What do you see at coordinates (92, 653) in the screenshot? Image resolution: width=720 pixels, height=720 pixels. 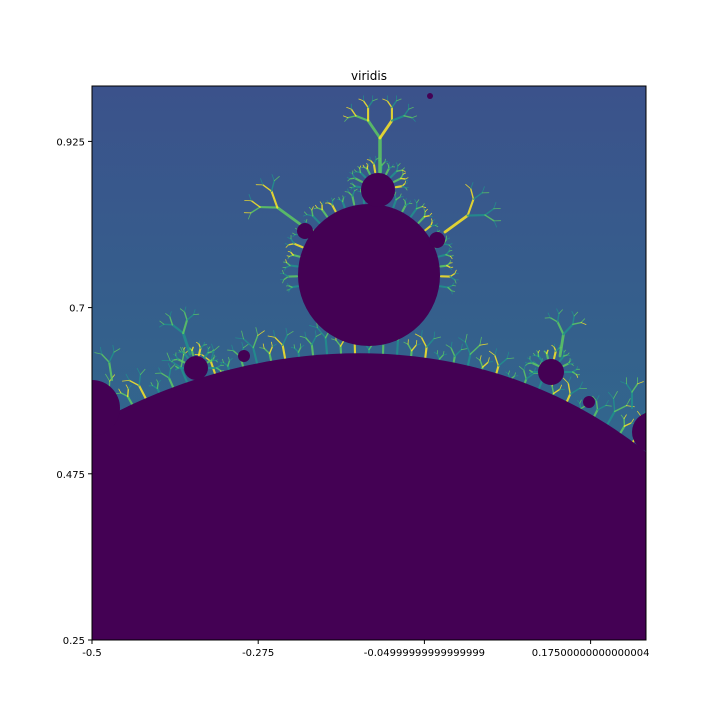 I see `x-tick-label: -0.5` at bounding box center [92, 653].